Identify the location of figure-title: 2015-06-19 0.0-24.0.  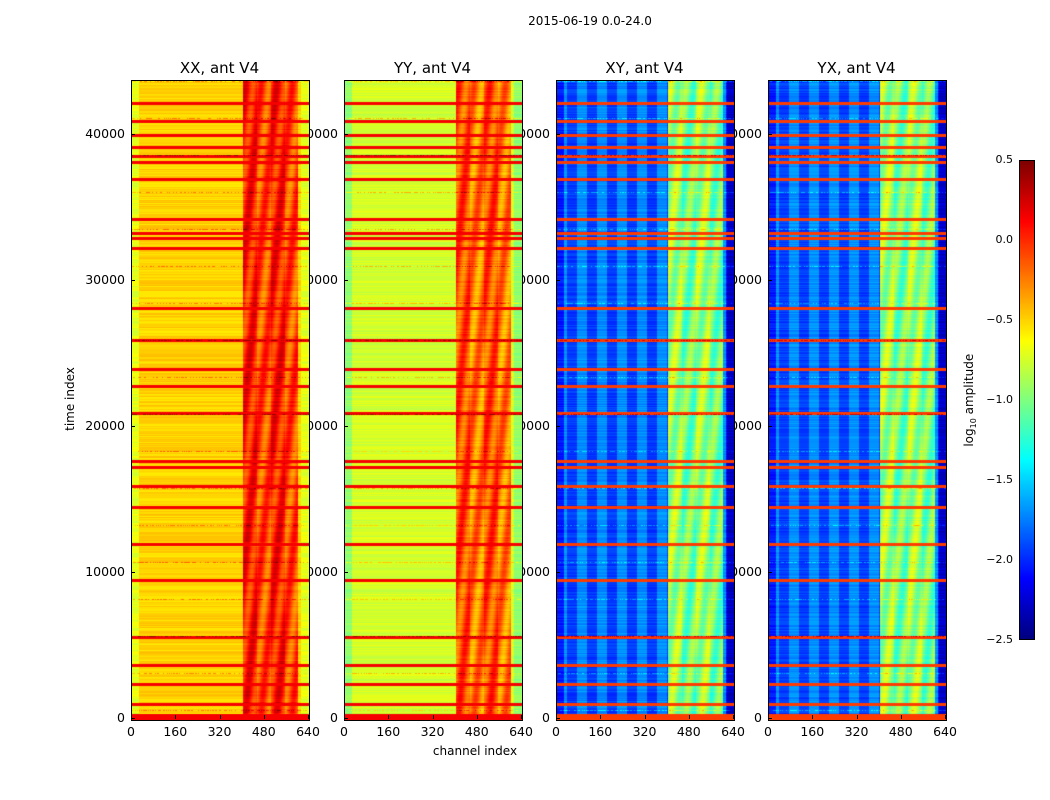
(590, 21).